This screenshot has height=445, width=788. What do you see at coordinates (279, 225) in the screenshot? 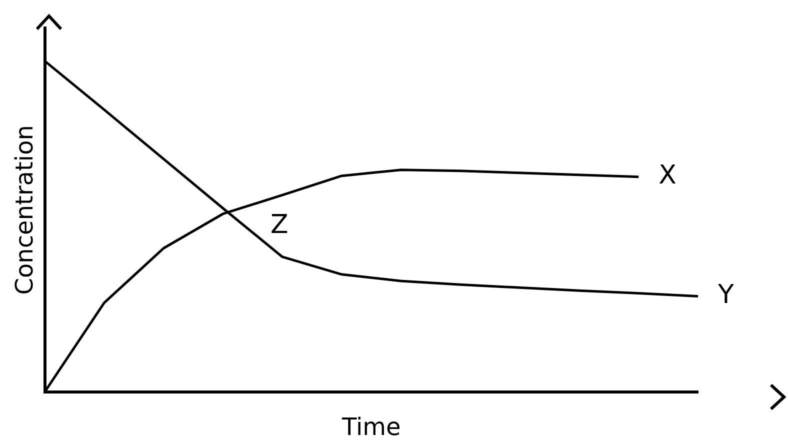
I see `annotation: Z` at bounding box center [279, 225].